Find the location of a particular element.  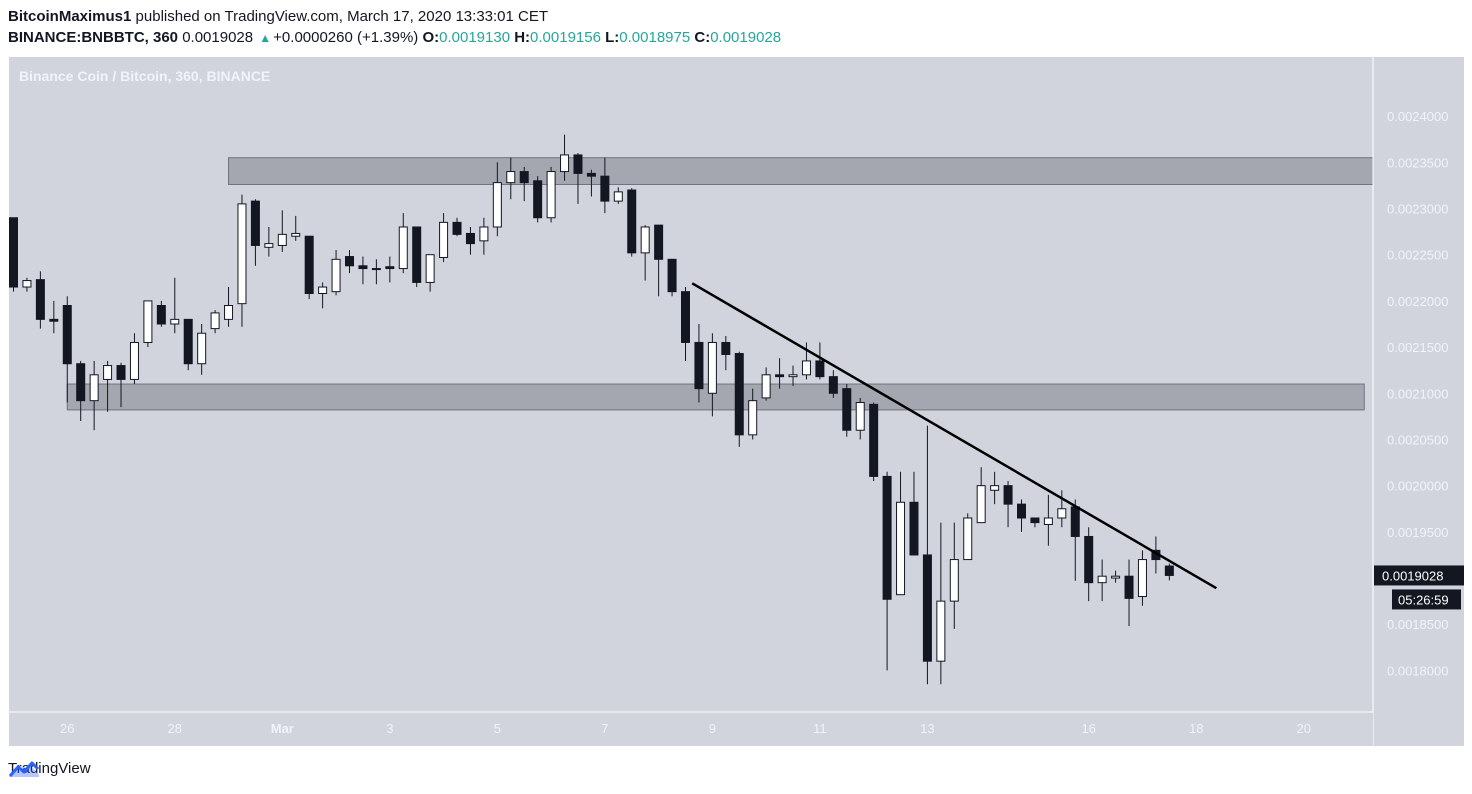

x-tick-label: 28 is located at coordinates (175, 728).